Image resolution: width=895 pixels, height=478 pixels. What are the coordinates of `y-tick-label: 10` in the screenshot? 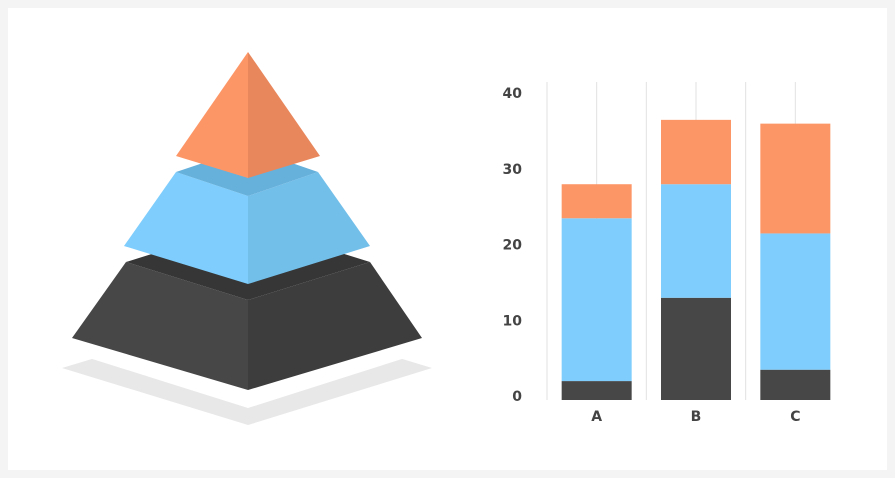 It's located at (513, 321).